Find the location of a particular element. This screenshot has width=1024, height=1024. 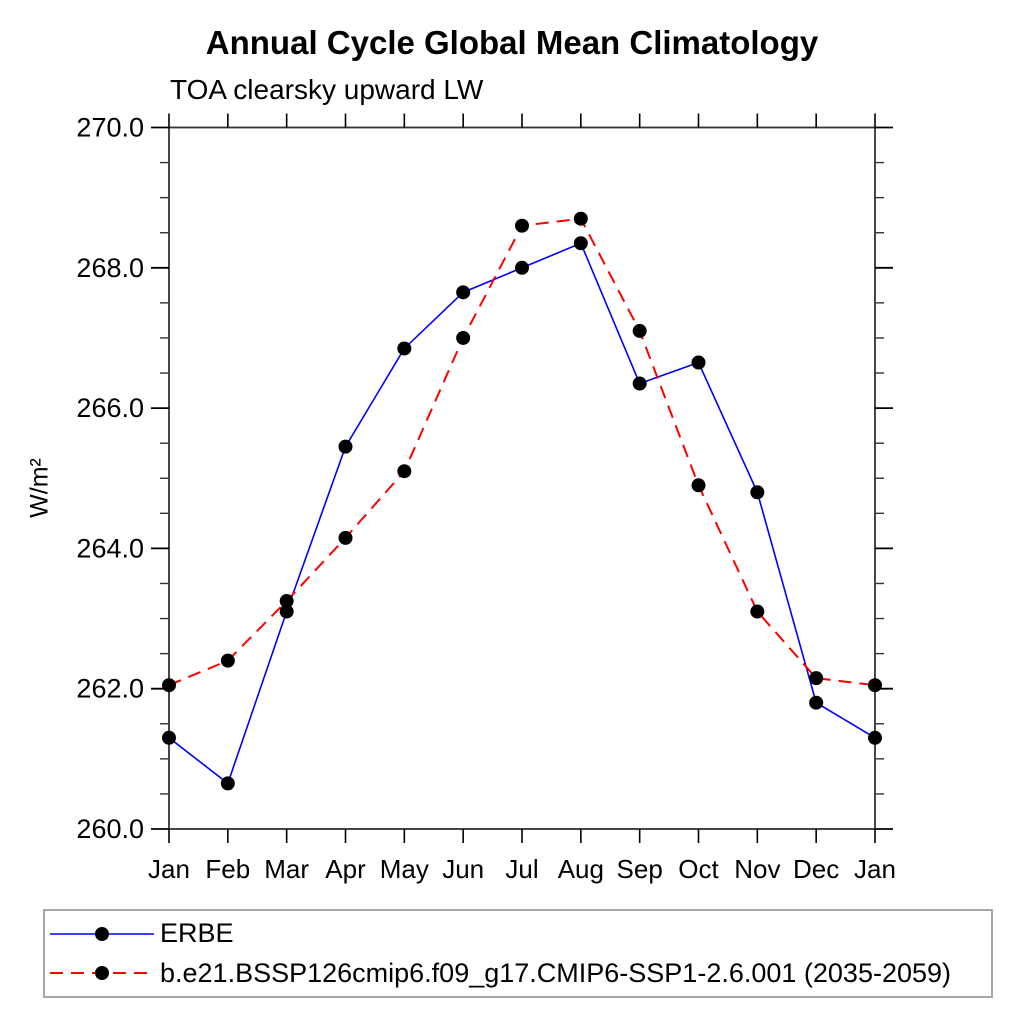

y-tick-label: 270.0 is located at coordinates (110, 128).